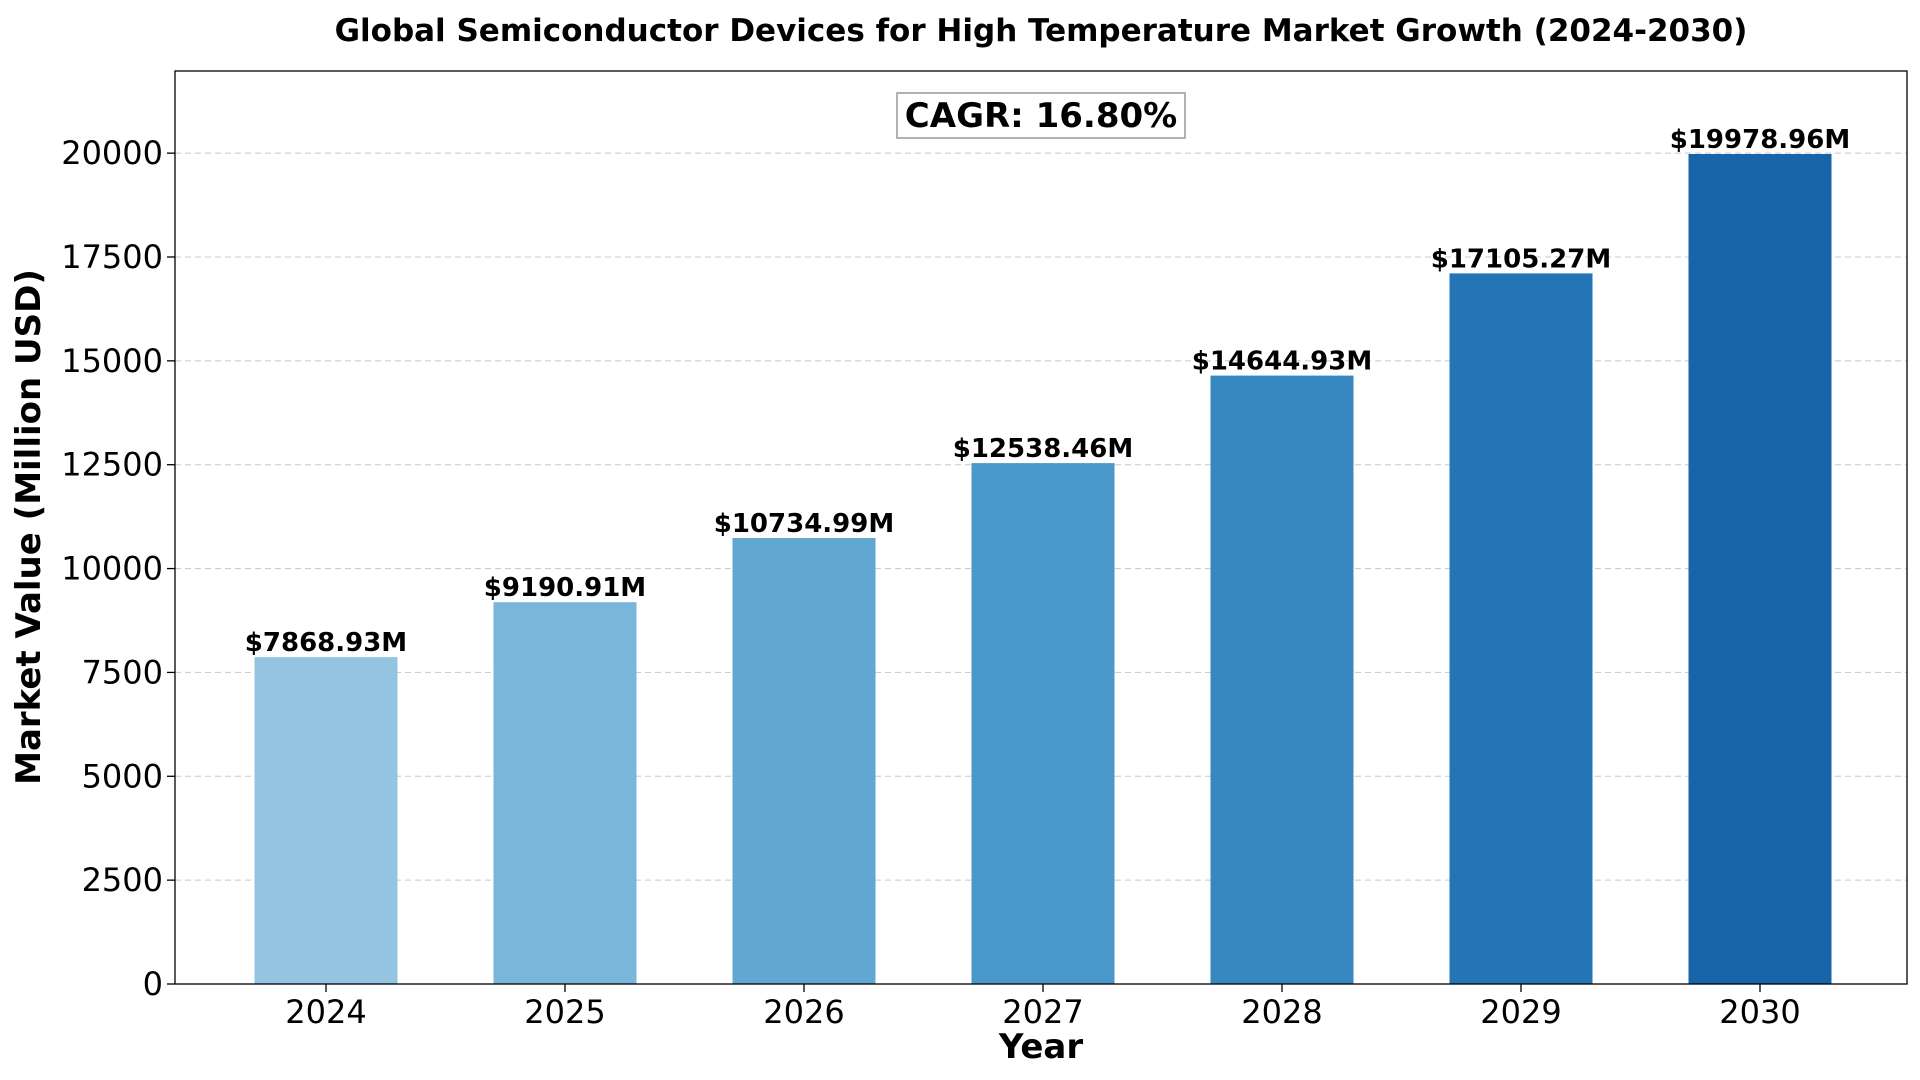 Image resolution: width=1920 pixels, height=1080 pixels. I want to click on x-tick-label: 2030, so click(1759, 1012).